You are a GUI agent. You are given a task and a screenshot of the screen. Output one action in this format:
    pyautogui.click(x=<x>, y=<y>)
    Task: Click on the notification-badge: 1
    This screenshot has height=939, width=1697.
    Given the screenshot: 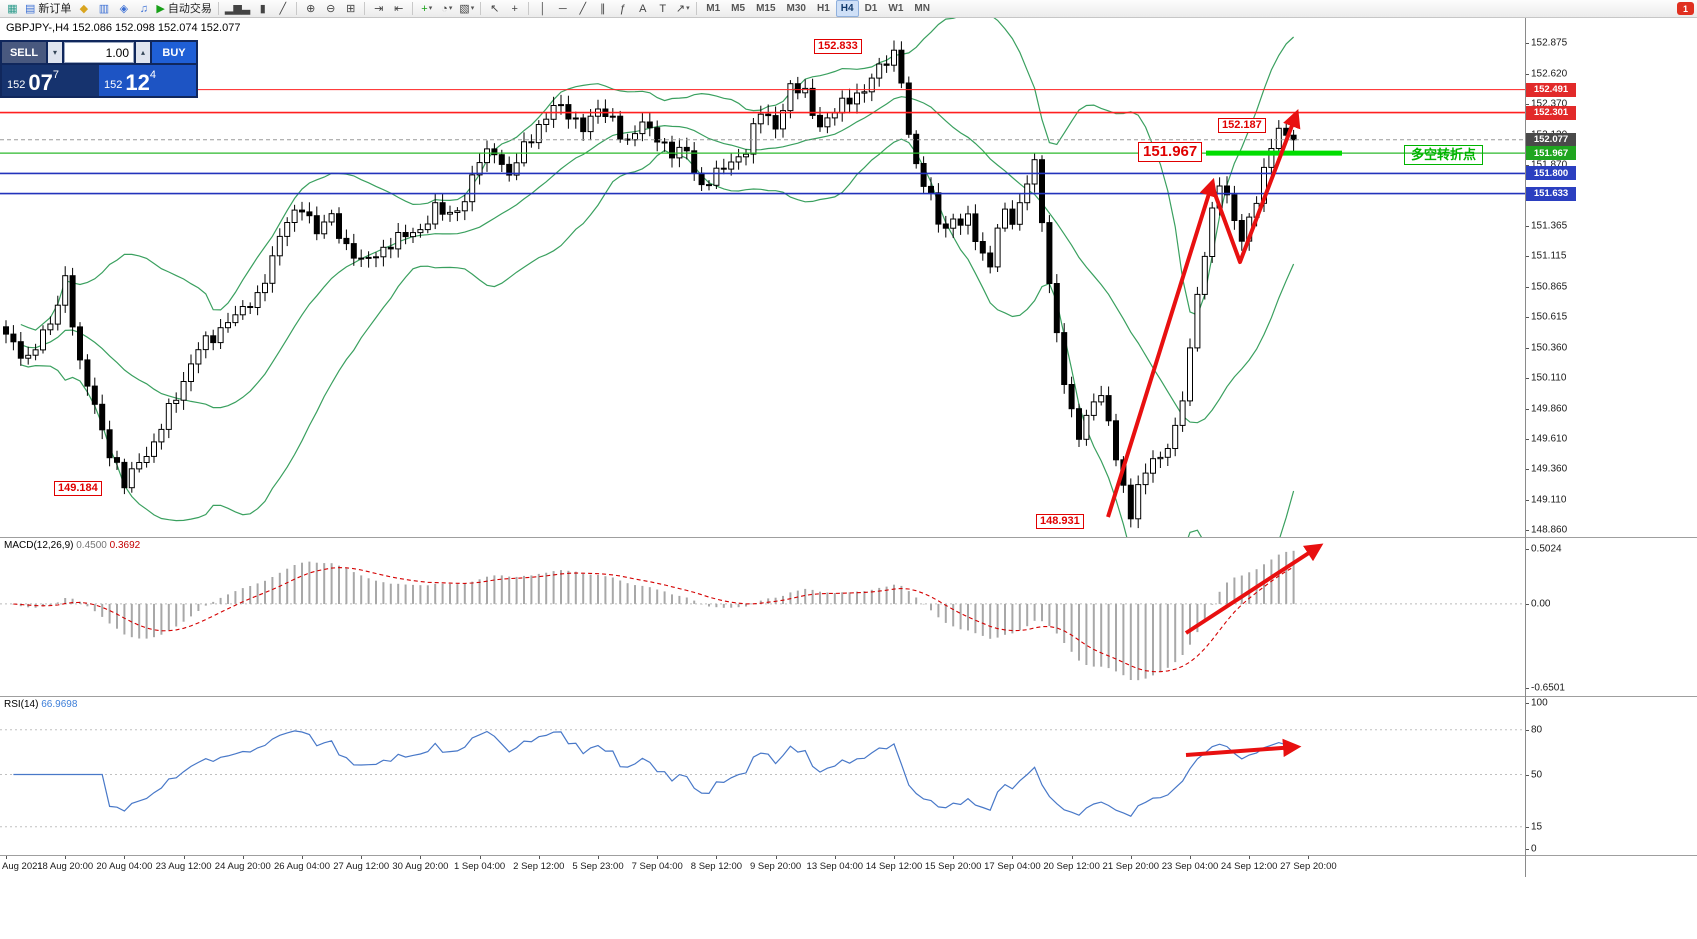 What is the action you would take?
    pyautogui.click(x=1685, y=8)
    